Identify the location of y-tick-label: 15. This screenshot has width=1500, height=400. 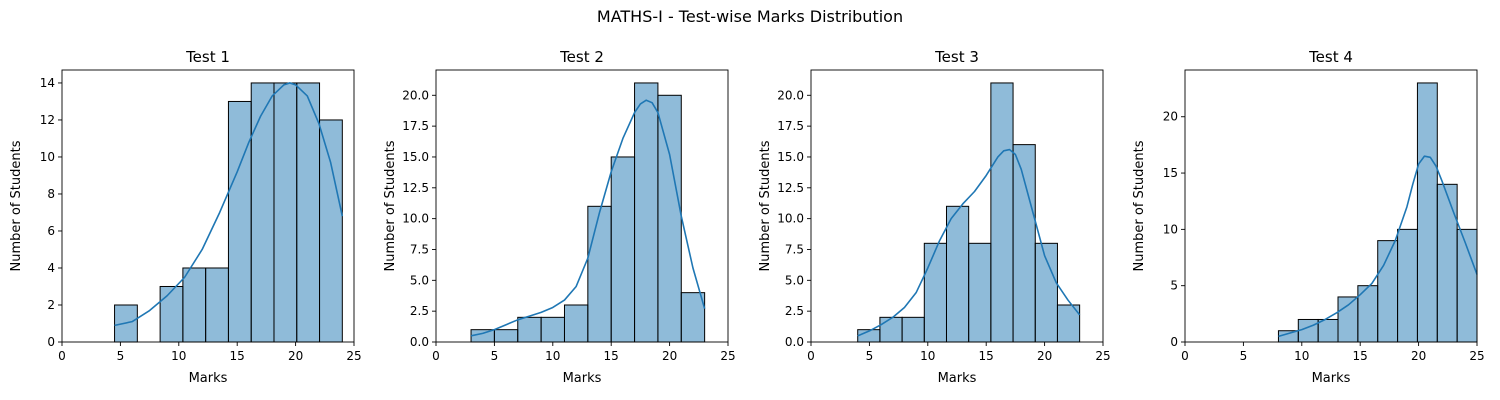
(1170, 173).